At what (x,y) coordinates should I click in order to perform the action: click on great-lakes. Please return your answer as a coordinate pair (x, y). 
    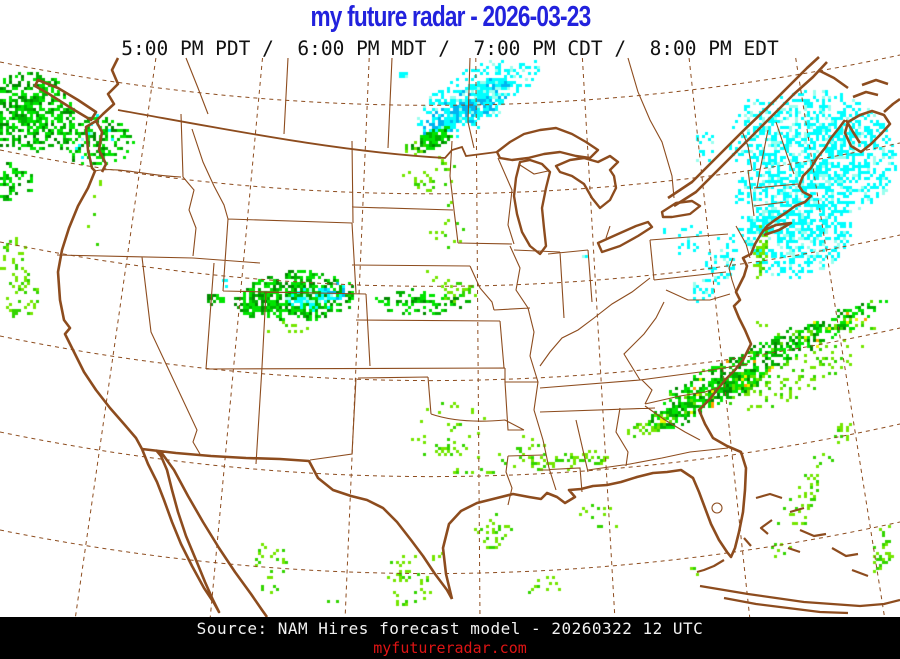
    Looking at the image, I should click on (598, 191).